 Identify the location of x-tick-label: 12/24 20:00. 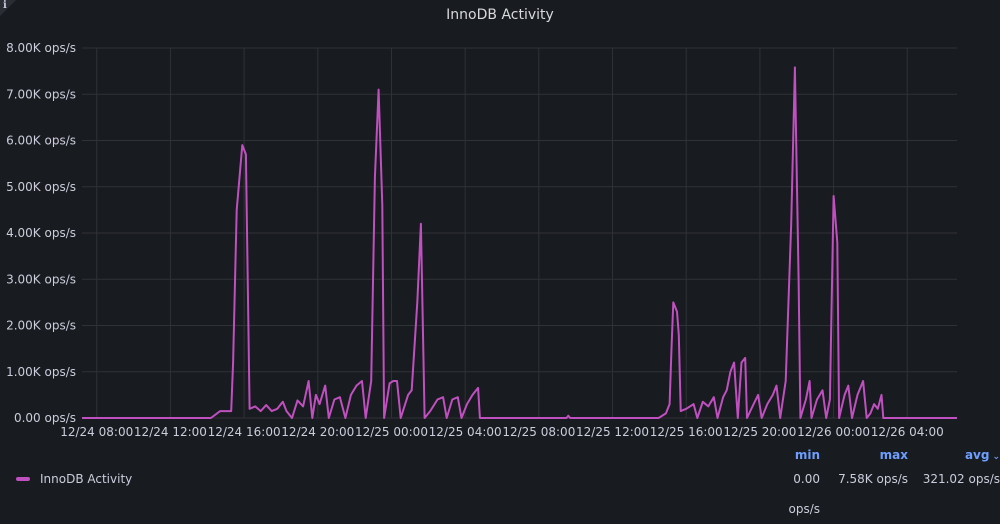
(317, 432).